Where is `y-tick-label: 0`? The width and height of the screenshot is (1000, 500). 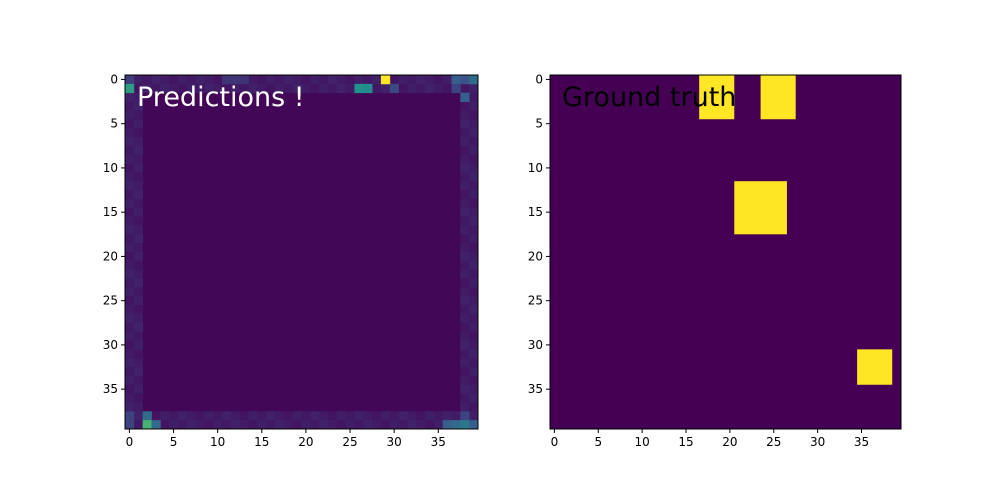 y-tick-label: 0 is located at coordinates (539, 79).